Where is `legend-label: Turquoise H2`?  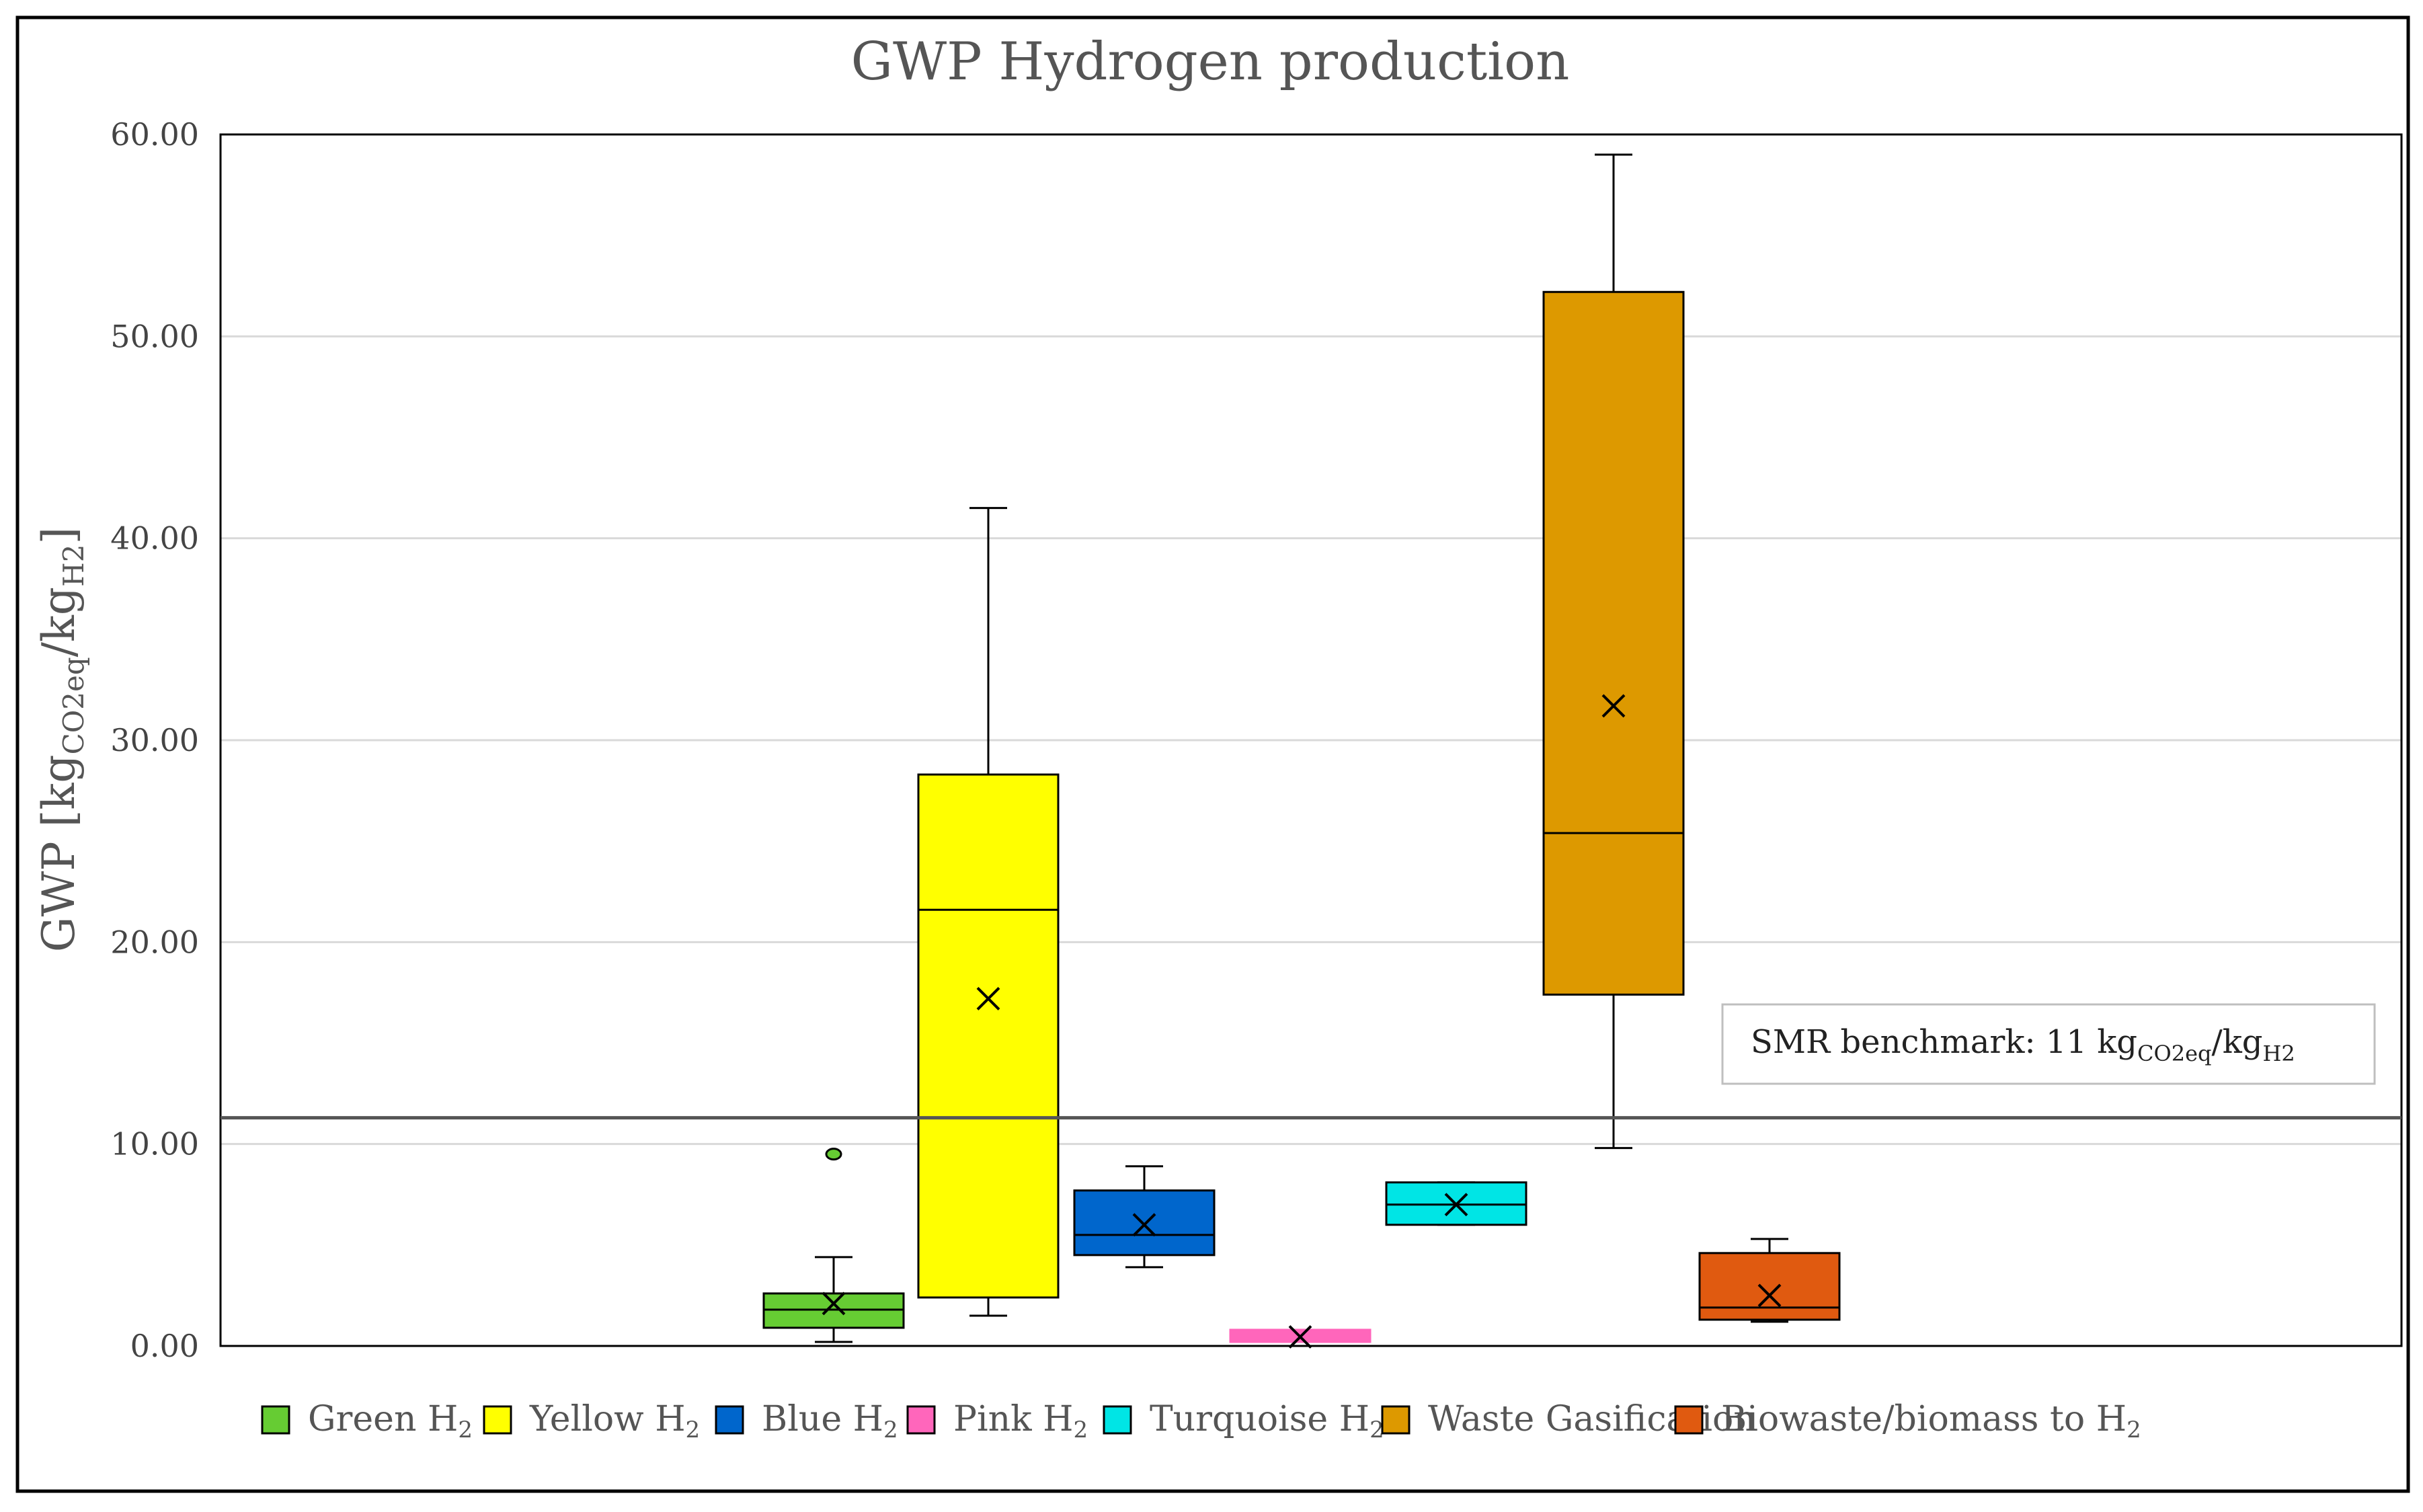
legend-label: Turquoise H2 is located at coordinates (1267, 1421).